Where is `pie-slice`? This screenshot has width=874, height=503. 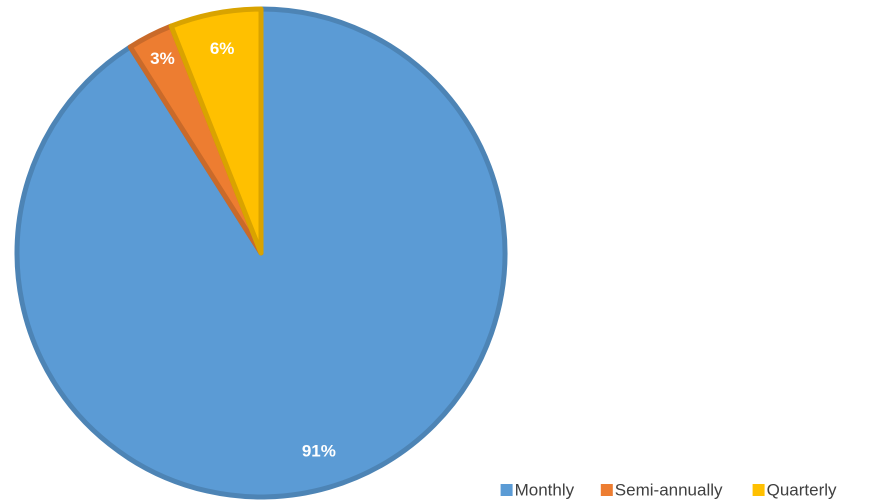 pie-slice is located at coordinates (216, 131).